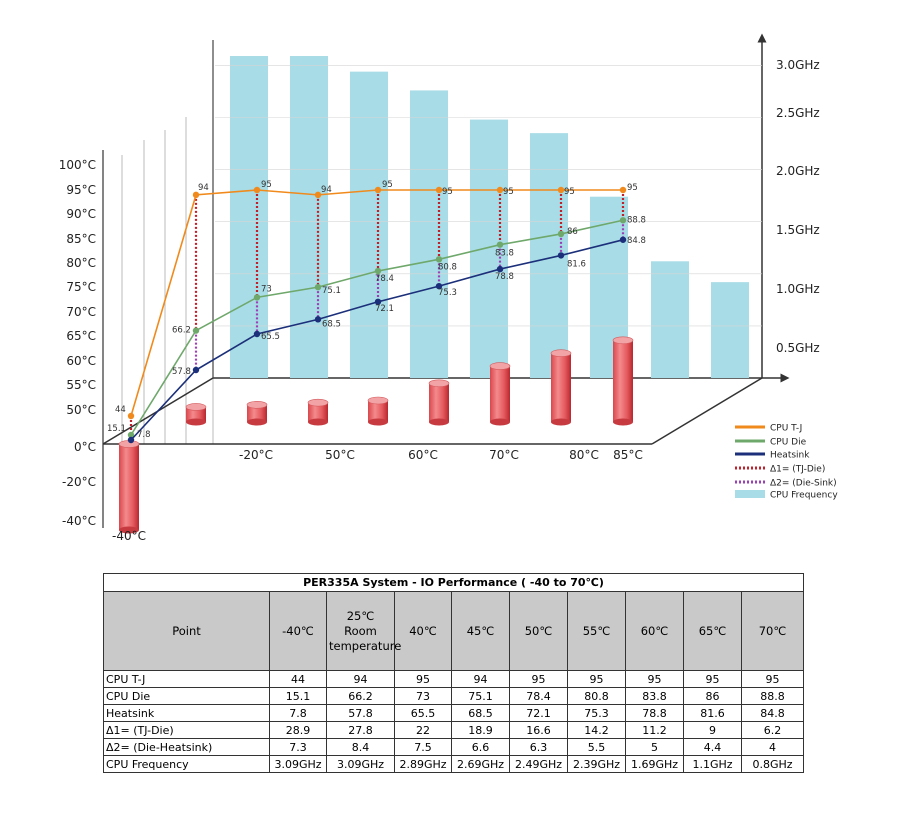  I want to click on table-cell: 44, so click(298, 679).